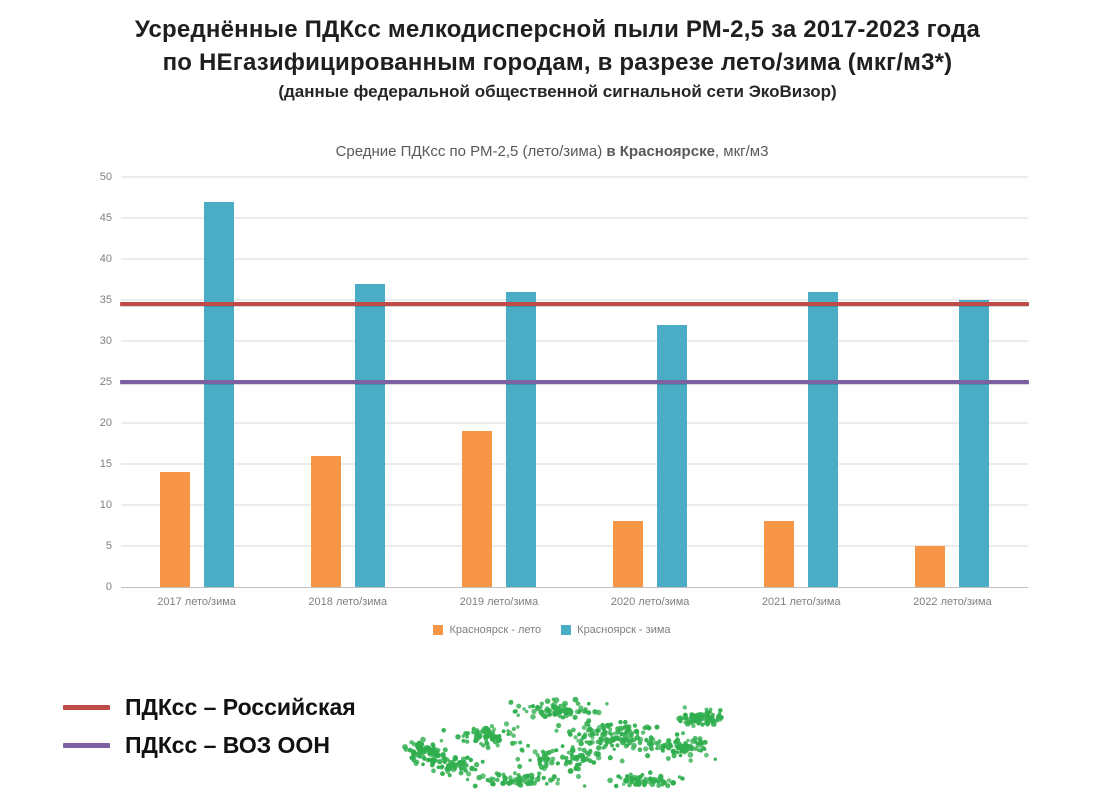  What do you see at coordinates (98, 382) in the screenshot?
I see `y-axis: 0 5 10 15 20 25 30 35 40 45 50` at bounding box center [98, 382].